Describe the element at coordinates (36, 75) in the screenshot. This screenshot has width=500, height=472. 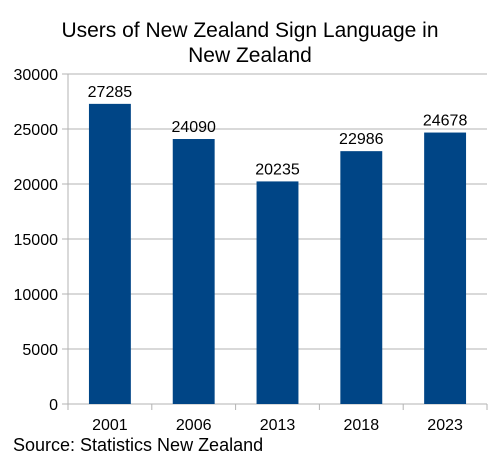
I see `y-tick-label: 30000` at that location.